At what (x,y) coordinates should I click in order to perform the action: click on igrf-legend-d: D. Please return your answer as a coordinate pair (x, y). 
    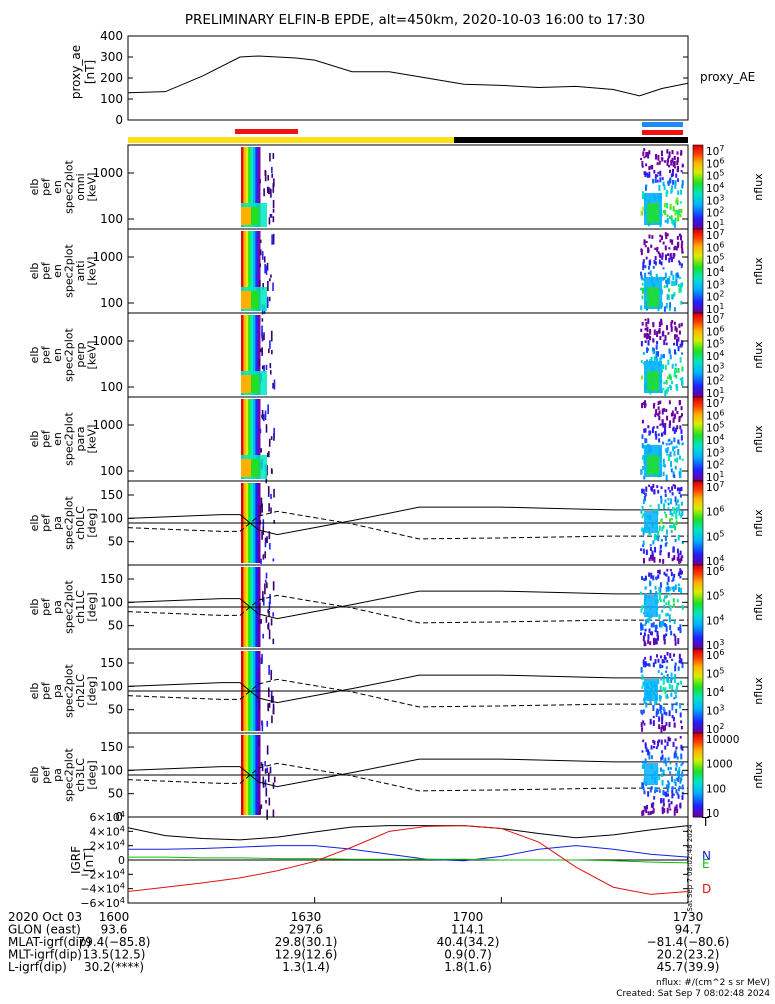
    Looking at the image, I should click on (706, 889).